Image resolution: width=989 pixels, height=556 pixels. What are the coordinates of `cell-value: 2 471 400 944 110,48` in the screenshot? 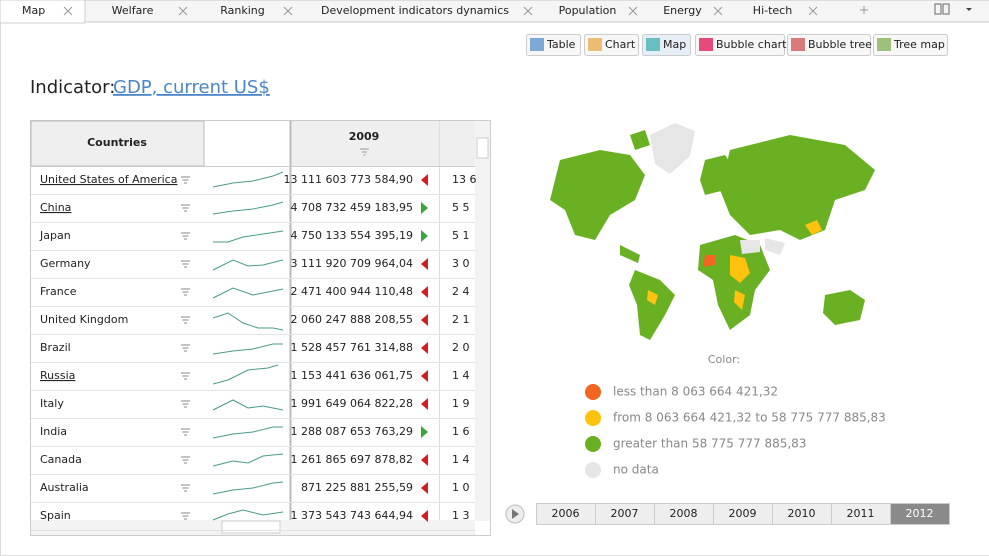 It's located at (352, 291).